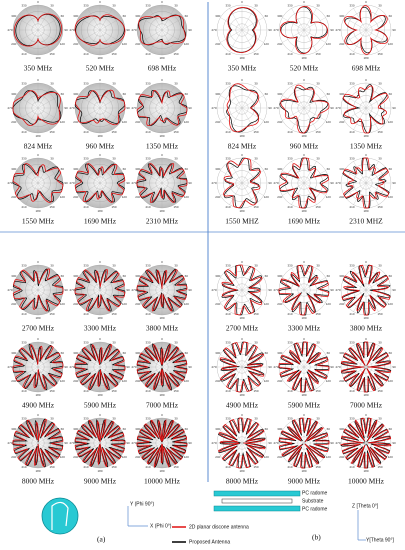 This screenshot has height=550, width=405. Describe the element at coordinates (162, 146) in the screenshot. I see `panel-label: 1350 MHz` at that location.